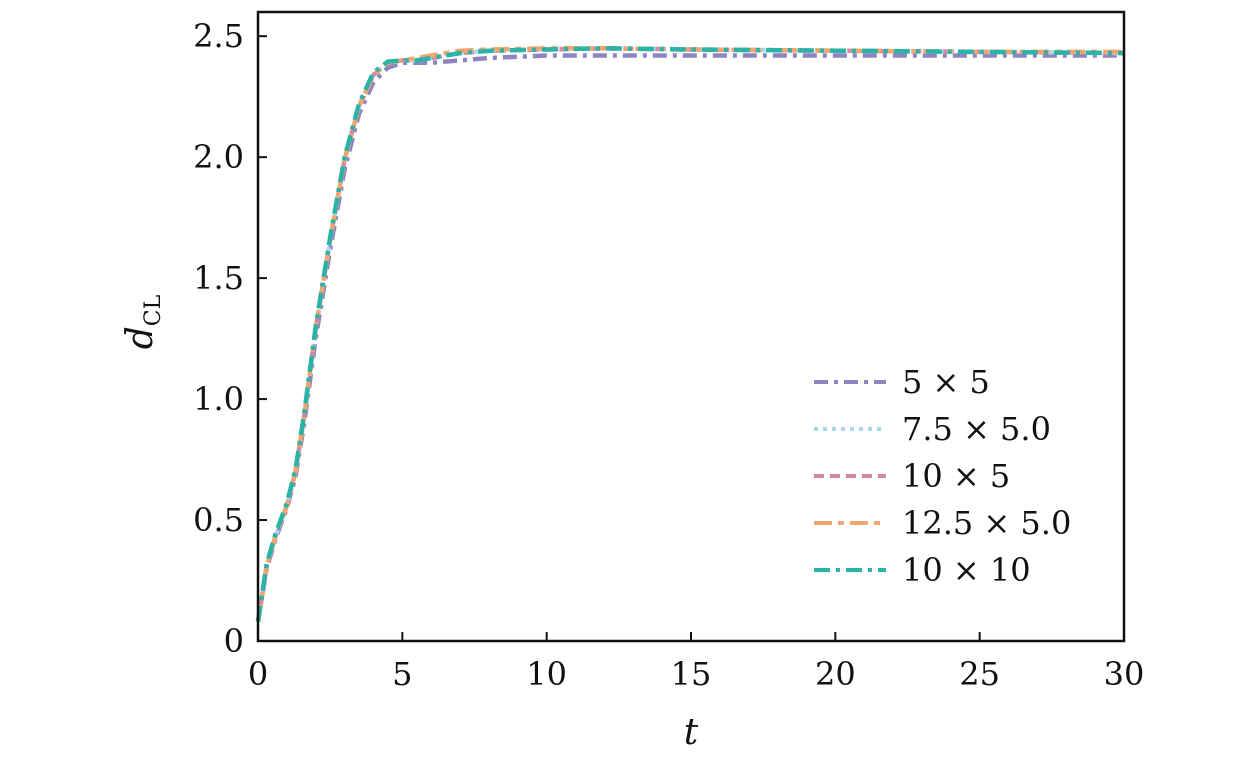 This screenshot has width=1260, height=764. Describe the element at coordinates (218, 36) in the screenshot. I see `y-tick-label: 2.5` at that location.